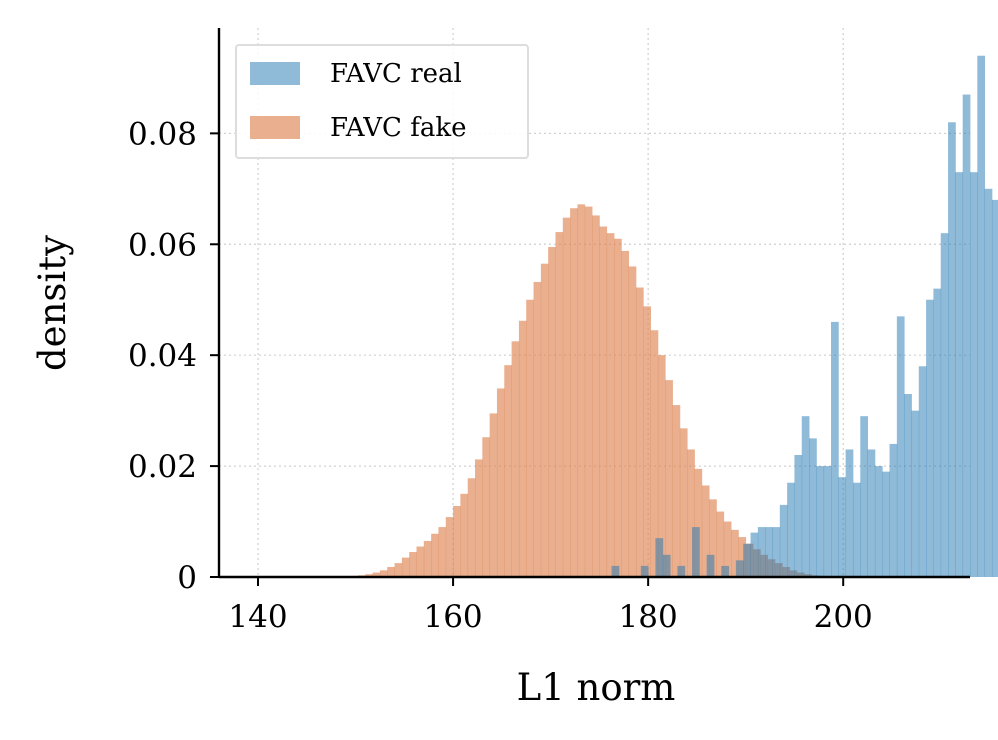  Describe the element at coordinates (162, 467) in the screenshot. I see `y-tick-label: 0.02` at that location.